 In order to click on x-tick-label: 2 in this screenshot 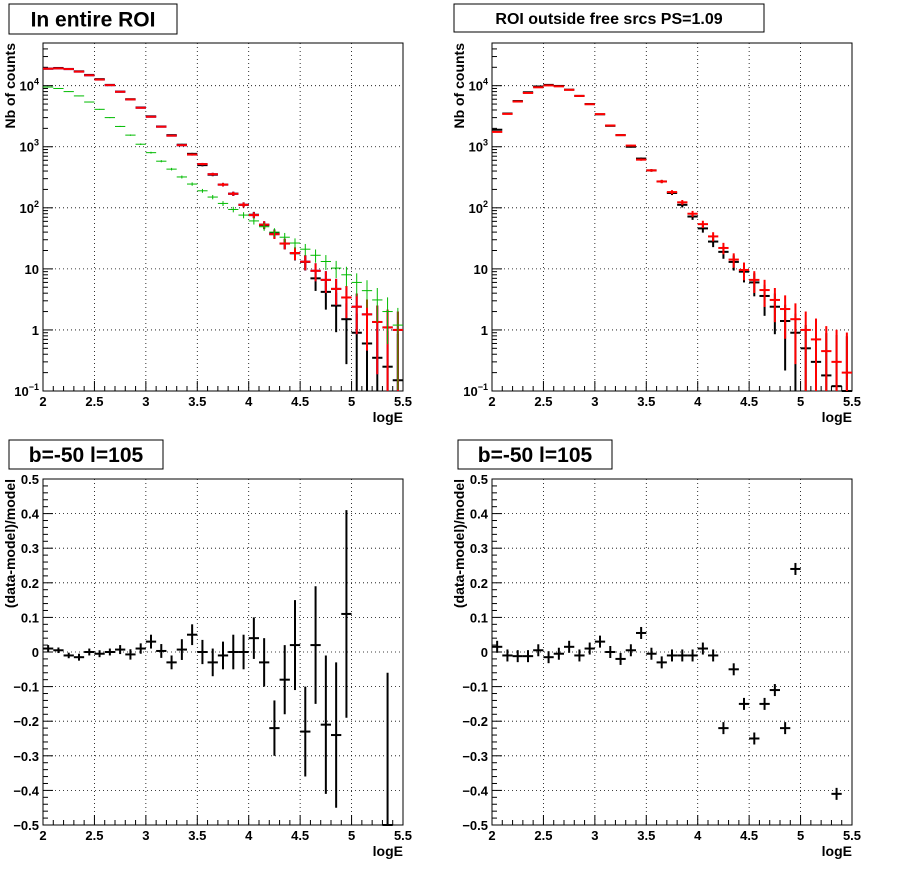, I will do `click(491, 401)`.